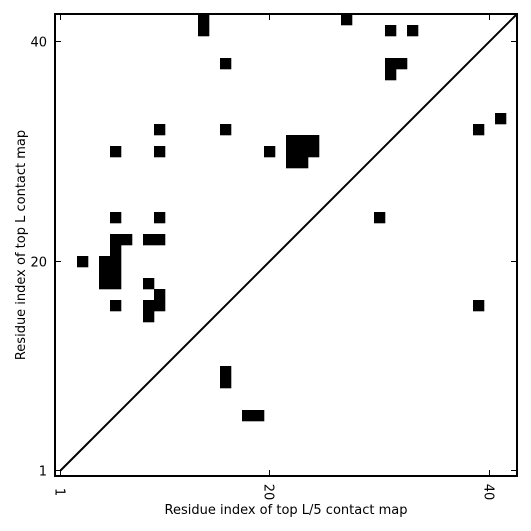 This screenshot has height=531, width=531. I want to click on y-axis-label: Residue index of top L contact map, so click(21, 245).